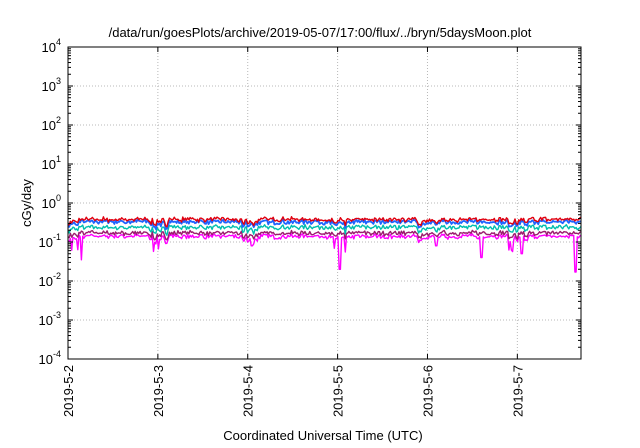 The width and height of the screenshot is (640, 448). I want to click on y-tick-label: 10⁻¹, so click(50, 241).